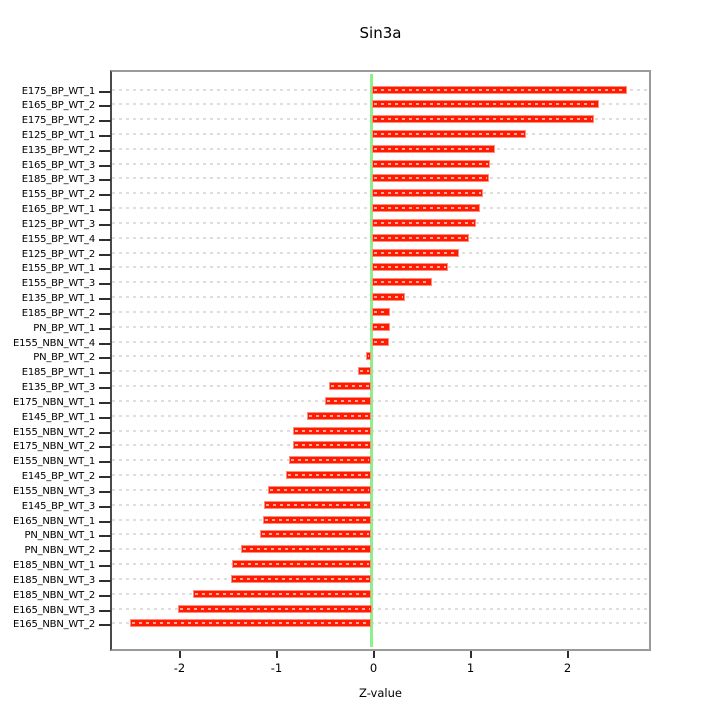  What do you see at coordinates (58, 121) in the screenshot?
I see `y-axis-label: E175_BP_WT_2` at bounding box center [58, 121].